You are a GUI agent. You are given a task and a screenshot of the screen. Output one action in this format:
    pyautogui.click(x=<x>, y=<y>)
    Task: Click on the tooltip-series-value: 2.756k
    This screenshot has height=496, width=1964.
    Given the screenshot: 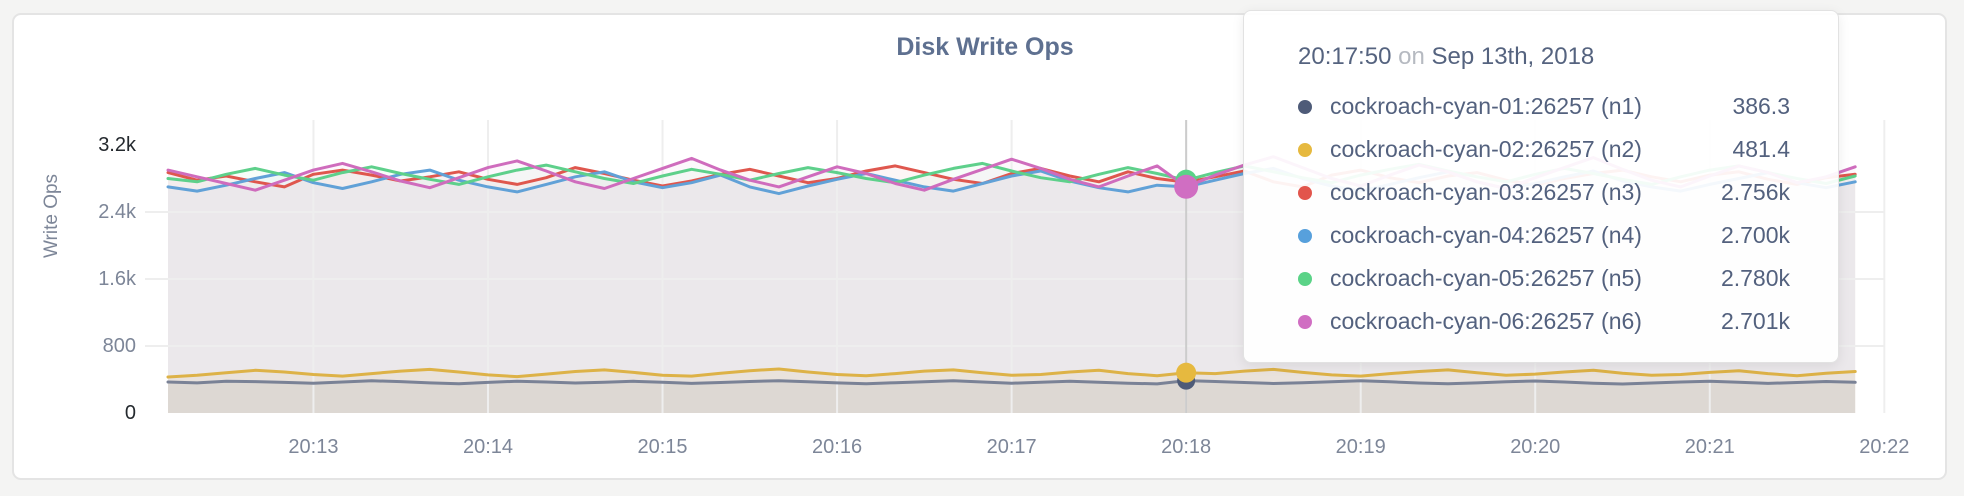 What is the action you would take?
    pyautogui.click(x=1755, y=192)
    